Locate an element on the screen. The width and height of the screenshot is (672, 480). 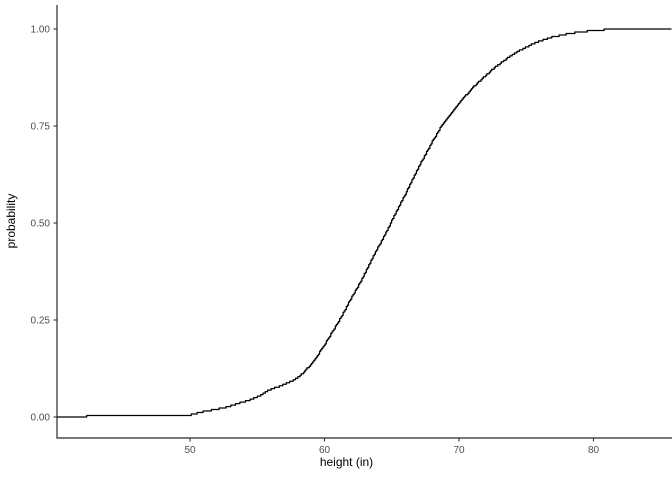
y-tick-label: 0.50 is located at coordinates (41, 224).